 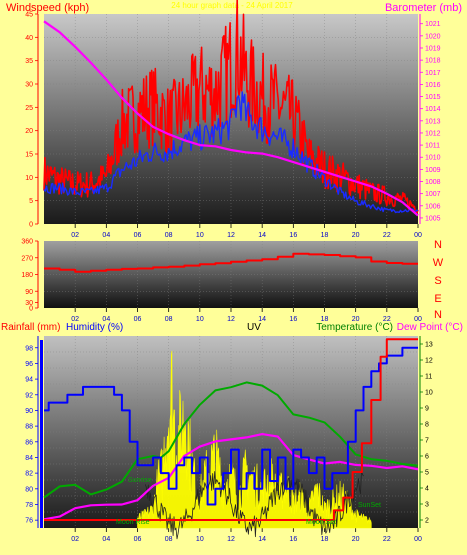 What do you see at coordinates (432, 146) in the screenshot?
I see `y-tick-label: 1011` at bounding box center [432, 146].